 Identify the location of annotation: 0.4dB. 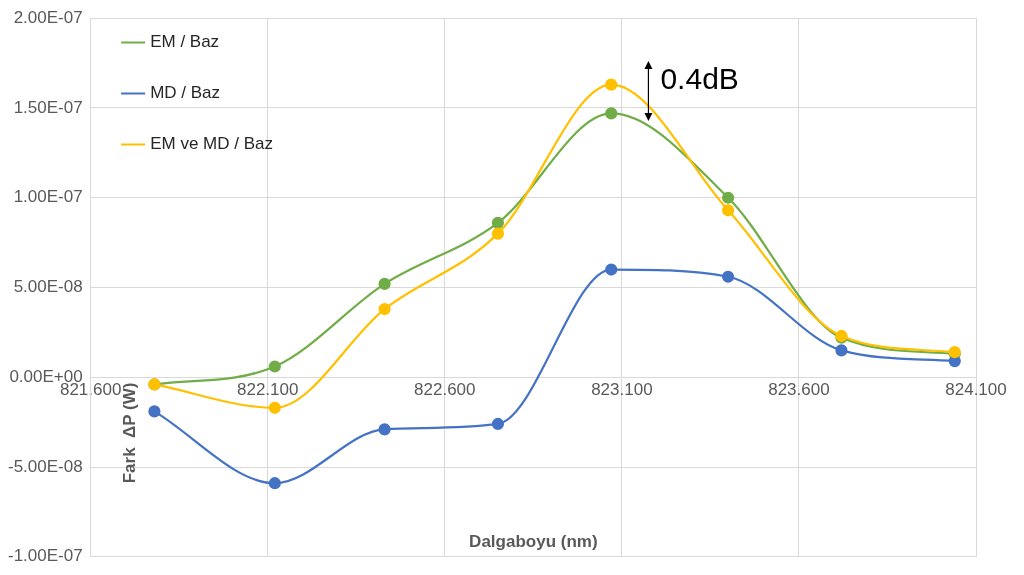
(699, 79).